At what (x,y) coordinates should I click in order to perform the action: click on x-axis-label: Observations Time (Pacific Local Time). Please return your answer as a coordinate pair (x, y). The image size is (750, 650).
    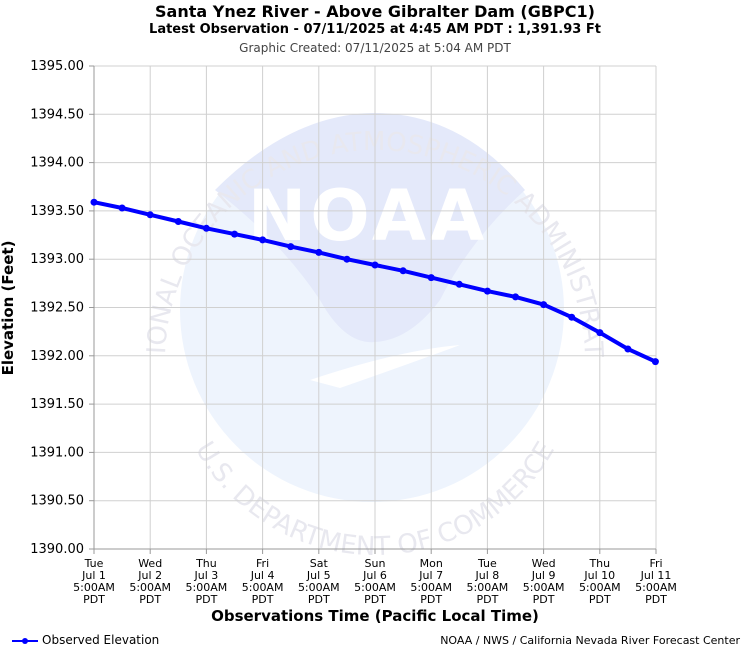
    Looking at the image, I should click on (375, 616).